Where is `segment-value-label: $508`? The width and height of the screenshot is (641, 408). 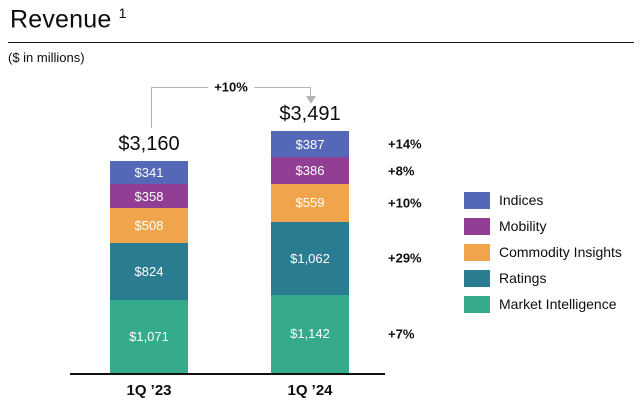
segment-value-label: $508 is located at coordinates (149, 226).